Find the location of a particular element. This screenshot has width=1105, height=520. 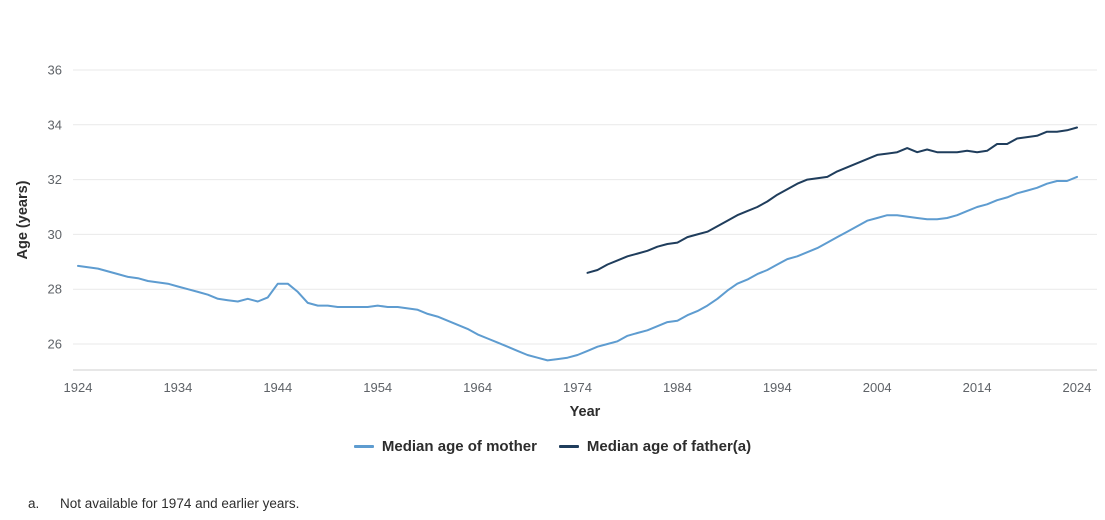

y-tick-label-34: 34 is located at coordinates (55, 124).